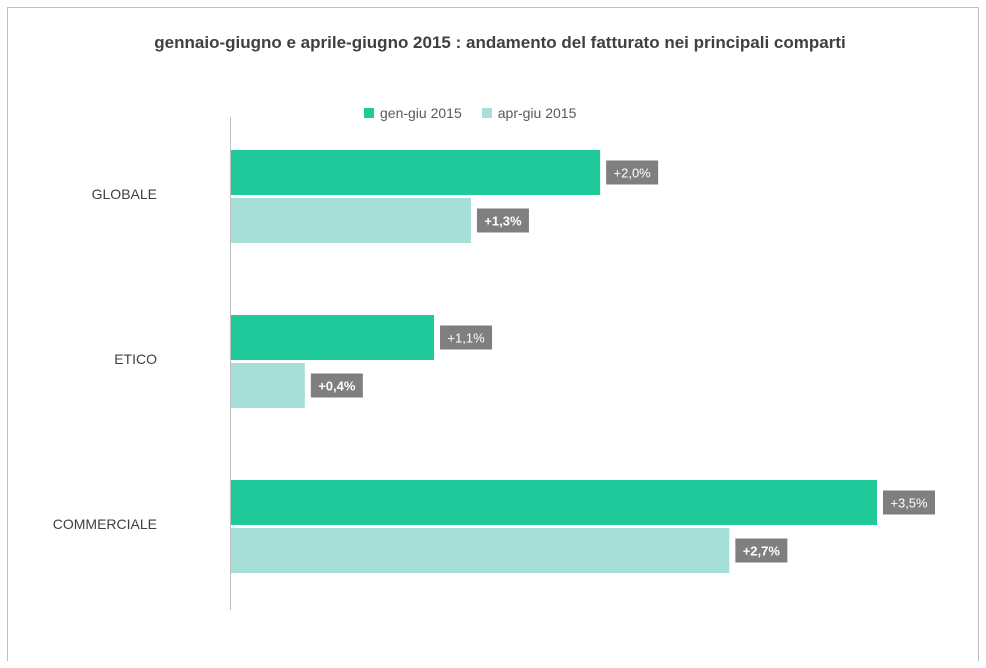  What do you see at coordinates (124, 194) in the screenshot?
I see `category-label-0: GLOBALE` at bounding box center [124, 194].